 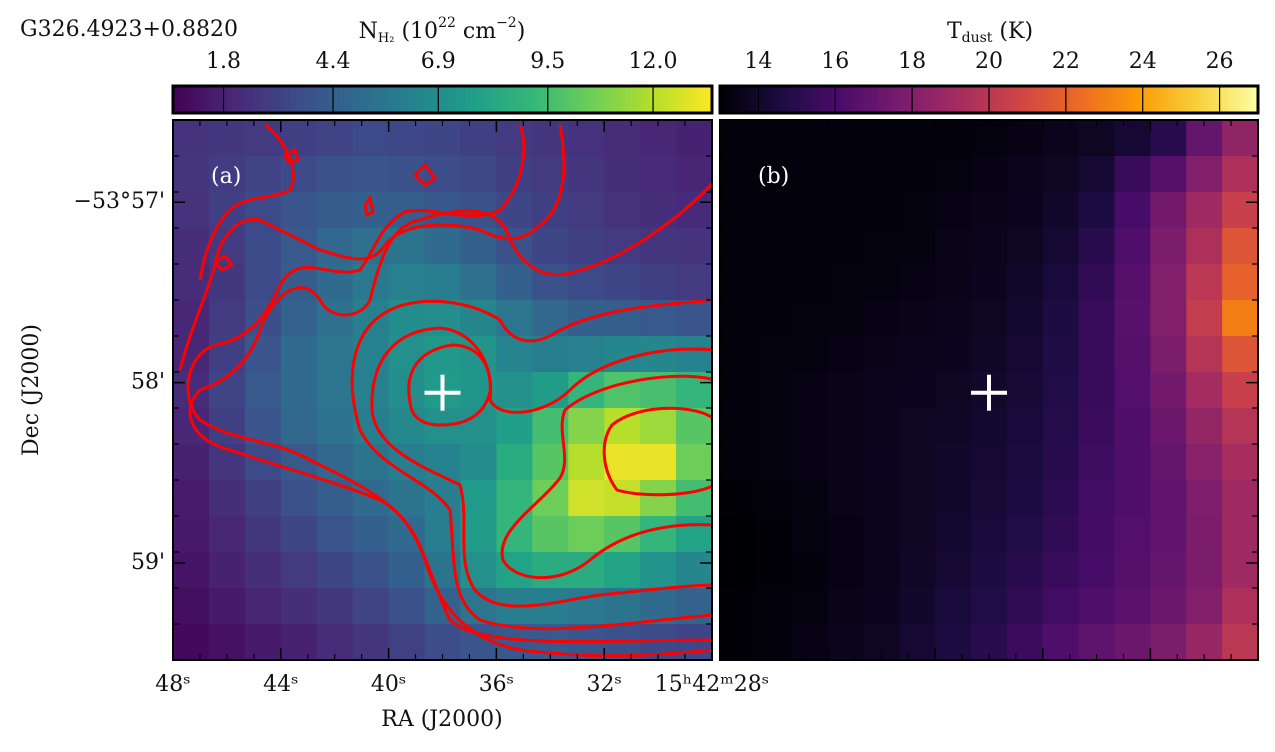 What do you see at coordinates (442, 99) in the screenshot?
I see `colorbar-frame` at bounding box center [442, 99].